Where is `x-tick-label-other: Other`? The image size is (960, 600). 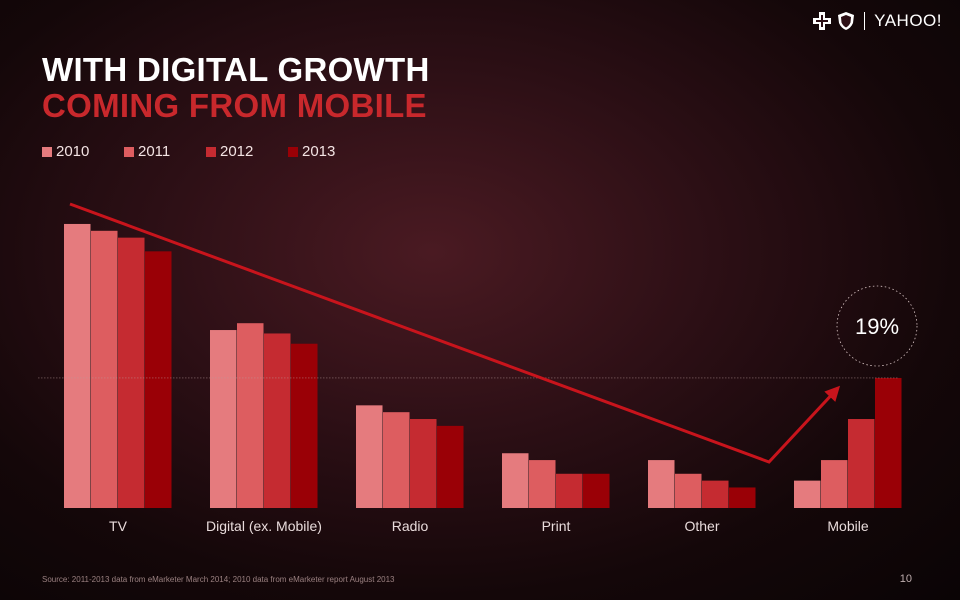 x-tick-label-other: Other is located at coordinates (701, 526).